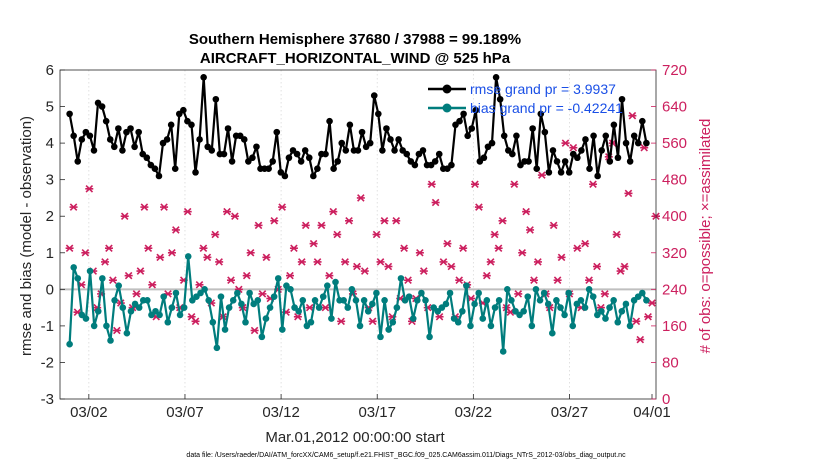 This screenshot has height=470, width=830. I want to click on y-right-tick-label: 0, so click(666, 399).